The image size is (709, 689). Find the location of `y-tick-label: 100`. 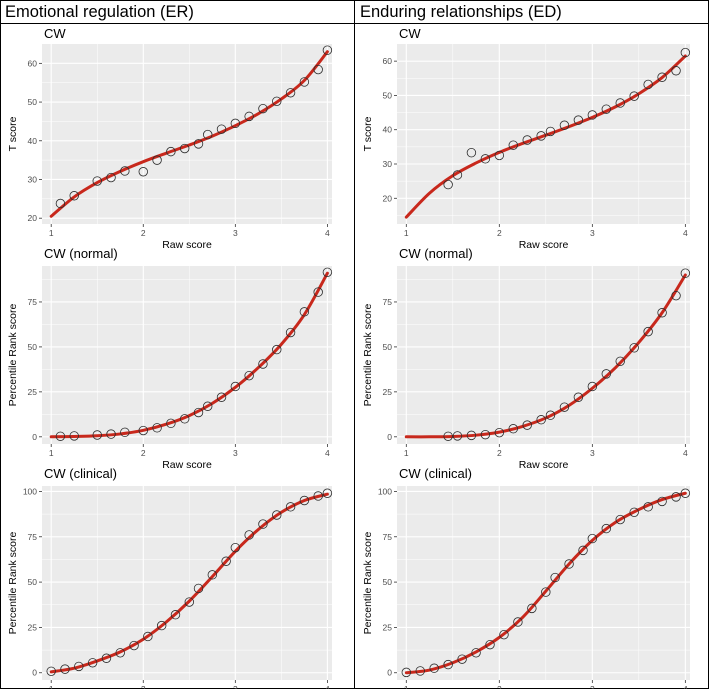

y-tick-label: 100 is located at coordinates (30, 491).